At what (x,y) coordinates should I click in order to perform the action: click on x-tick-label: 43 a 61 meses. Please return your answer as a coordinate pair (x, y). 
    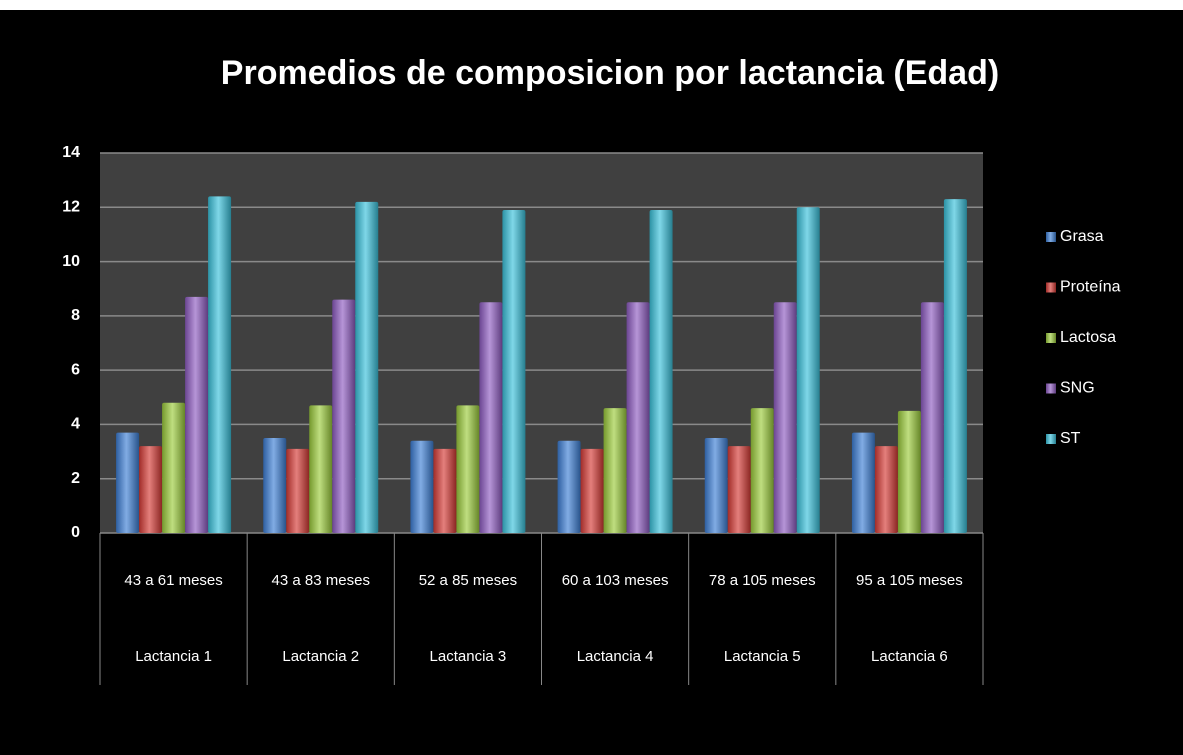
    Looking at the image, I should click on (173, 580).